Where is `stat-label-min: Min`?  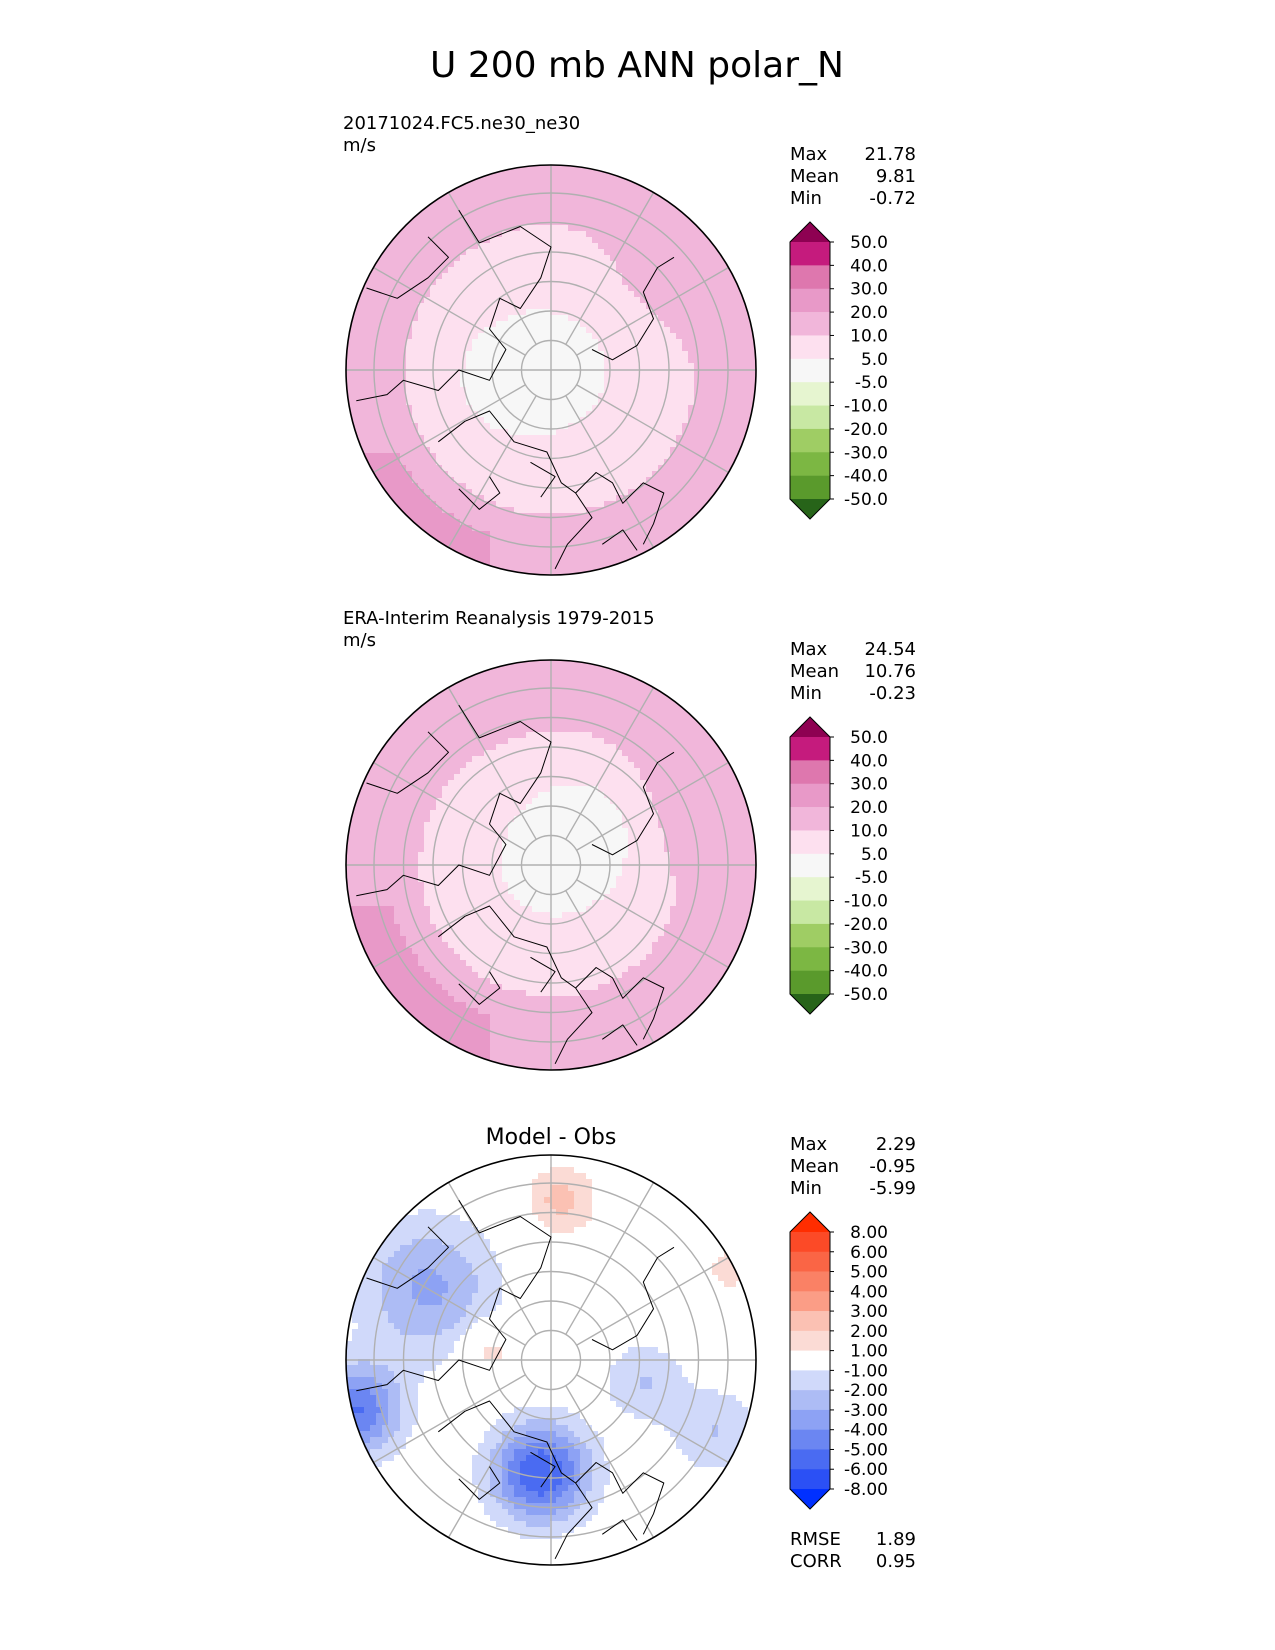 stat-label-min: Min is located at coordinates (806, 198).